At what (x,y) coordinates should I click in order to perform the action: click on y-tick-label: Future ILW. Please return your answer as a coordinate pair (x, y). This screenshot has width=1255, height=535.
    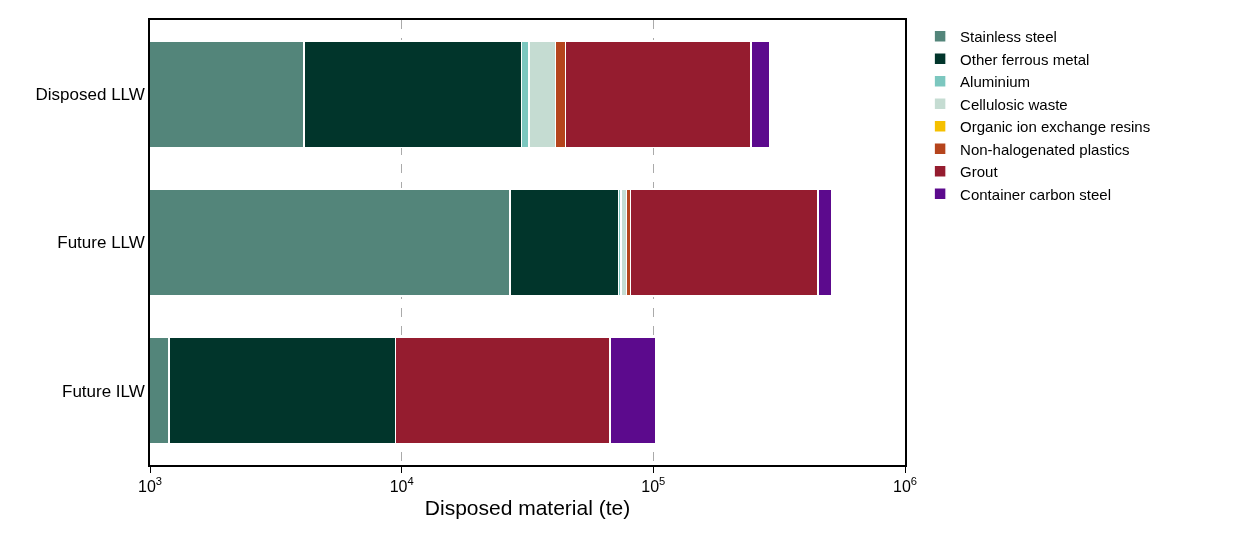
    Looking at the image, I should click on (103, 391).